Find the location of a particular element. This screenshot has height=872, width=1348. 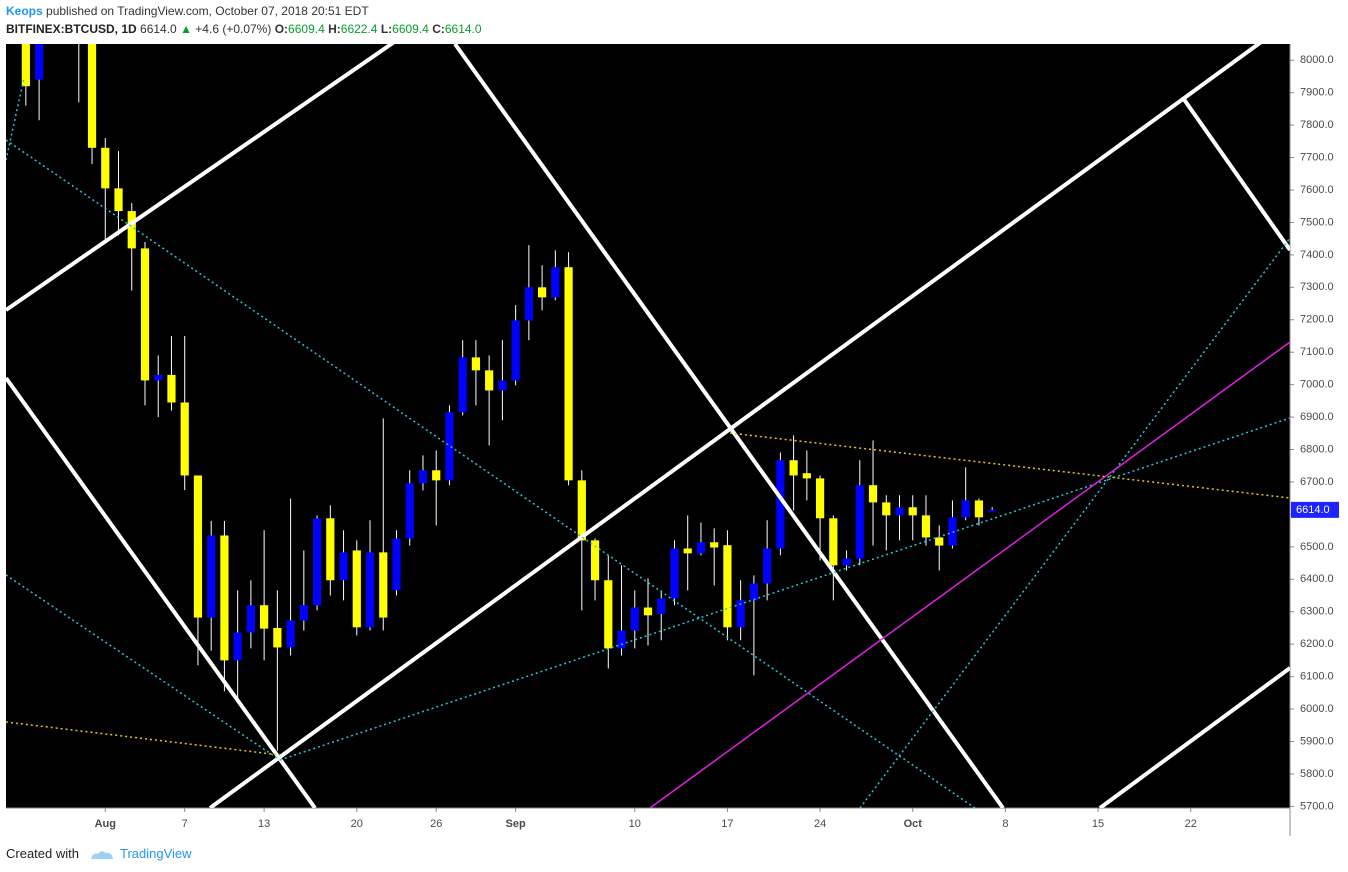

x-tick-label: Oct is located at coordinates (913, 824).